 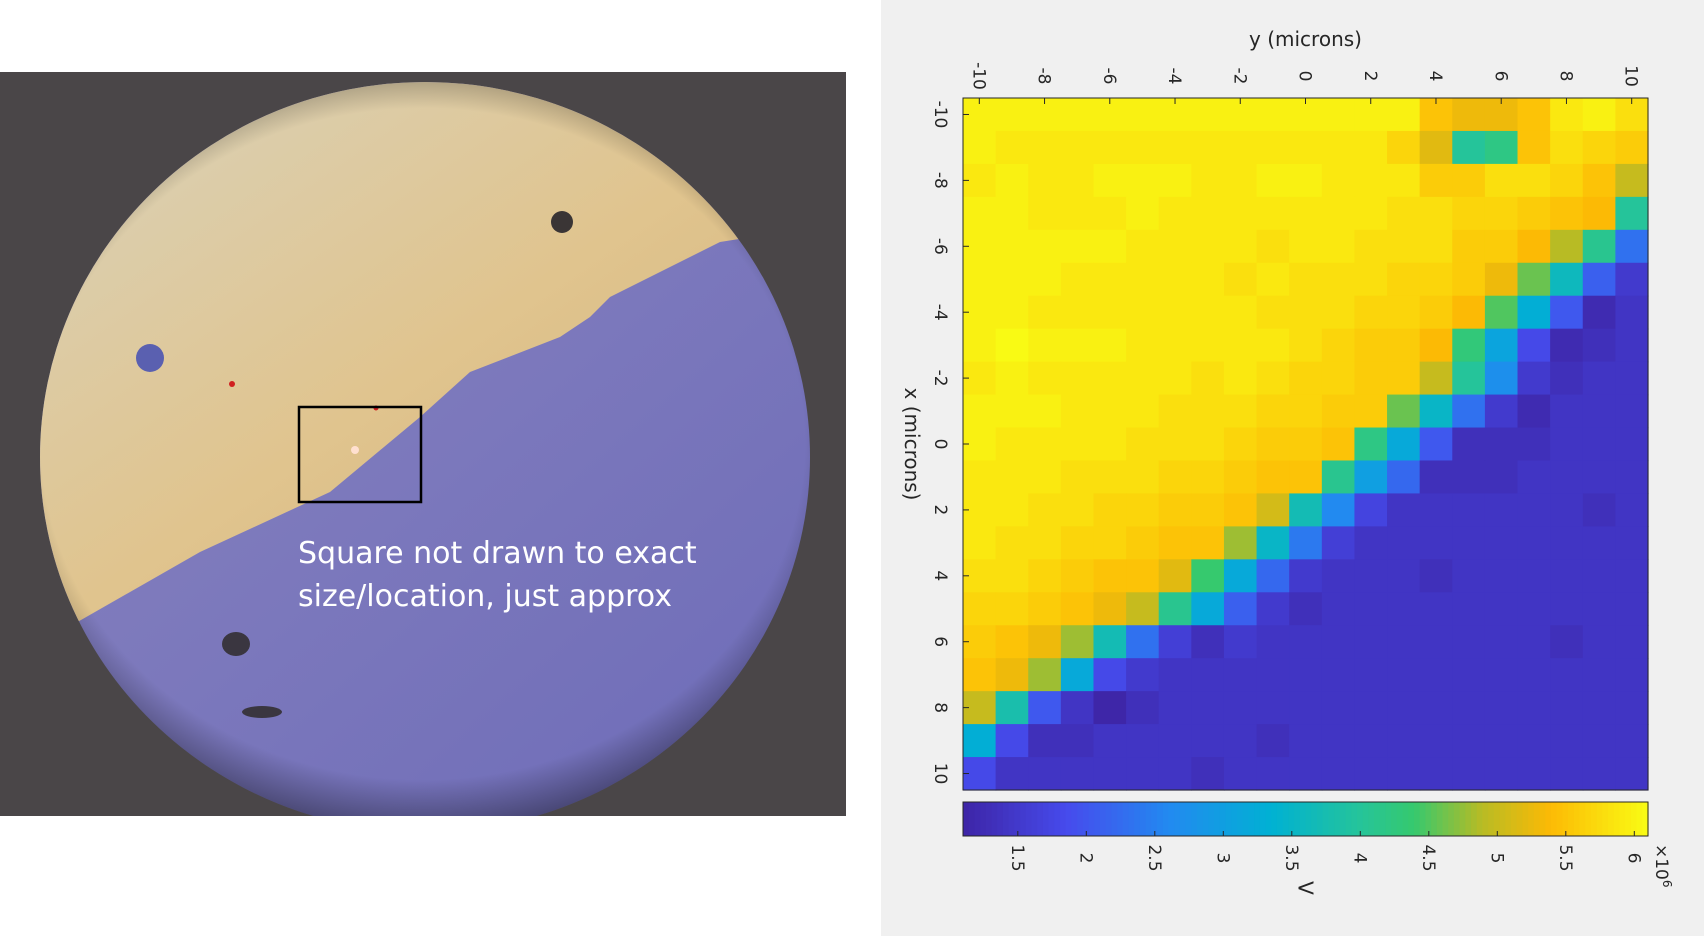 What do you see at coordinates (1239, 76) in the screenshot?
I see `y-tick-label: -2` at bounding box center [1239, 76].